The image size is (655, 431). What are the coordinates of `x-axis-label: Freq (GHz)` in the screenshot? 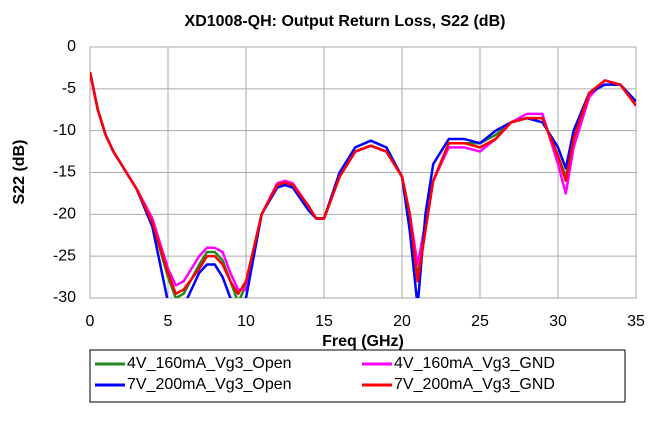 It's located at (363, 341).